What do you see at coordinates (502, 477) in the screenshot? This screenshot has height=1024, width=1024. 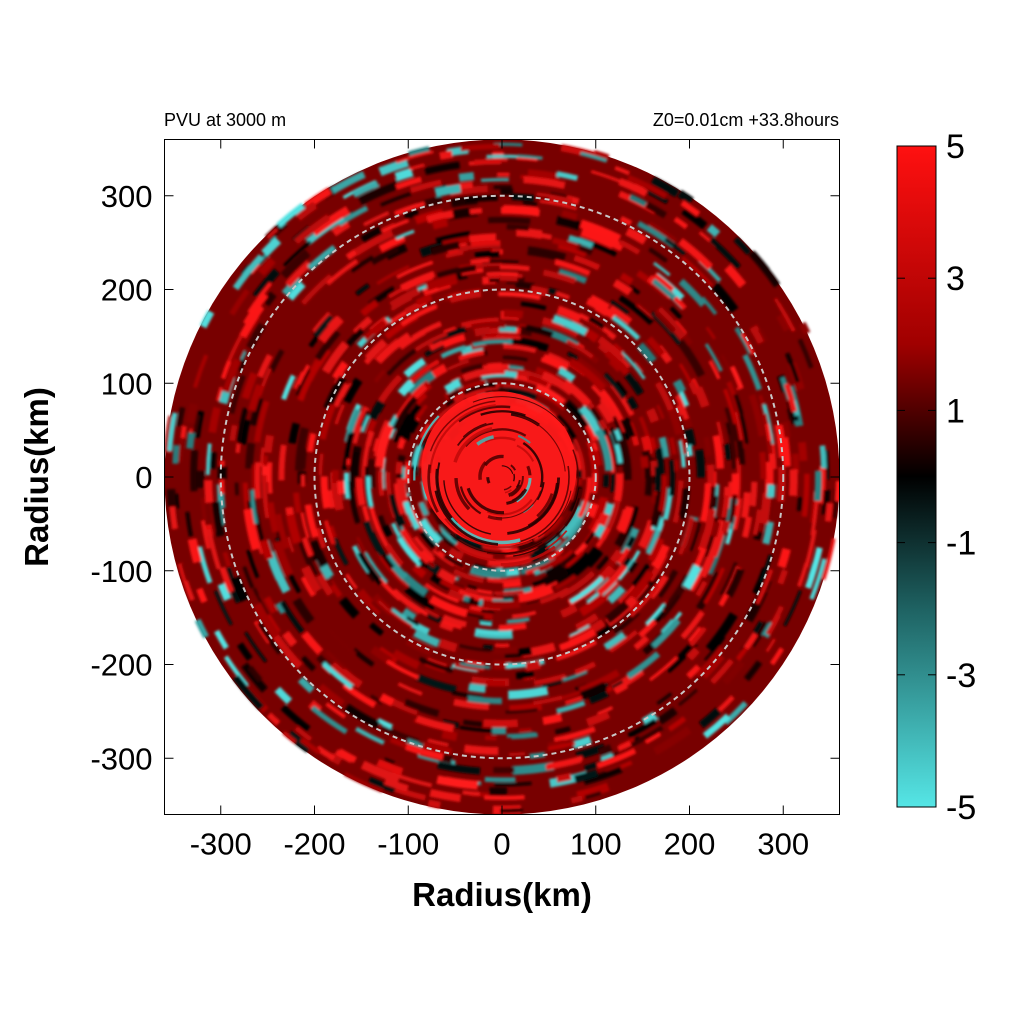 I see `reference-circle` at bounding box center [502, 477].